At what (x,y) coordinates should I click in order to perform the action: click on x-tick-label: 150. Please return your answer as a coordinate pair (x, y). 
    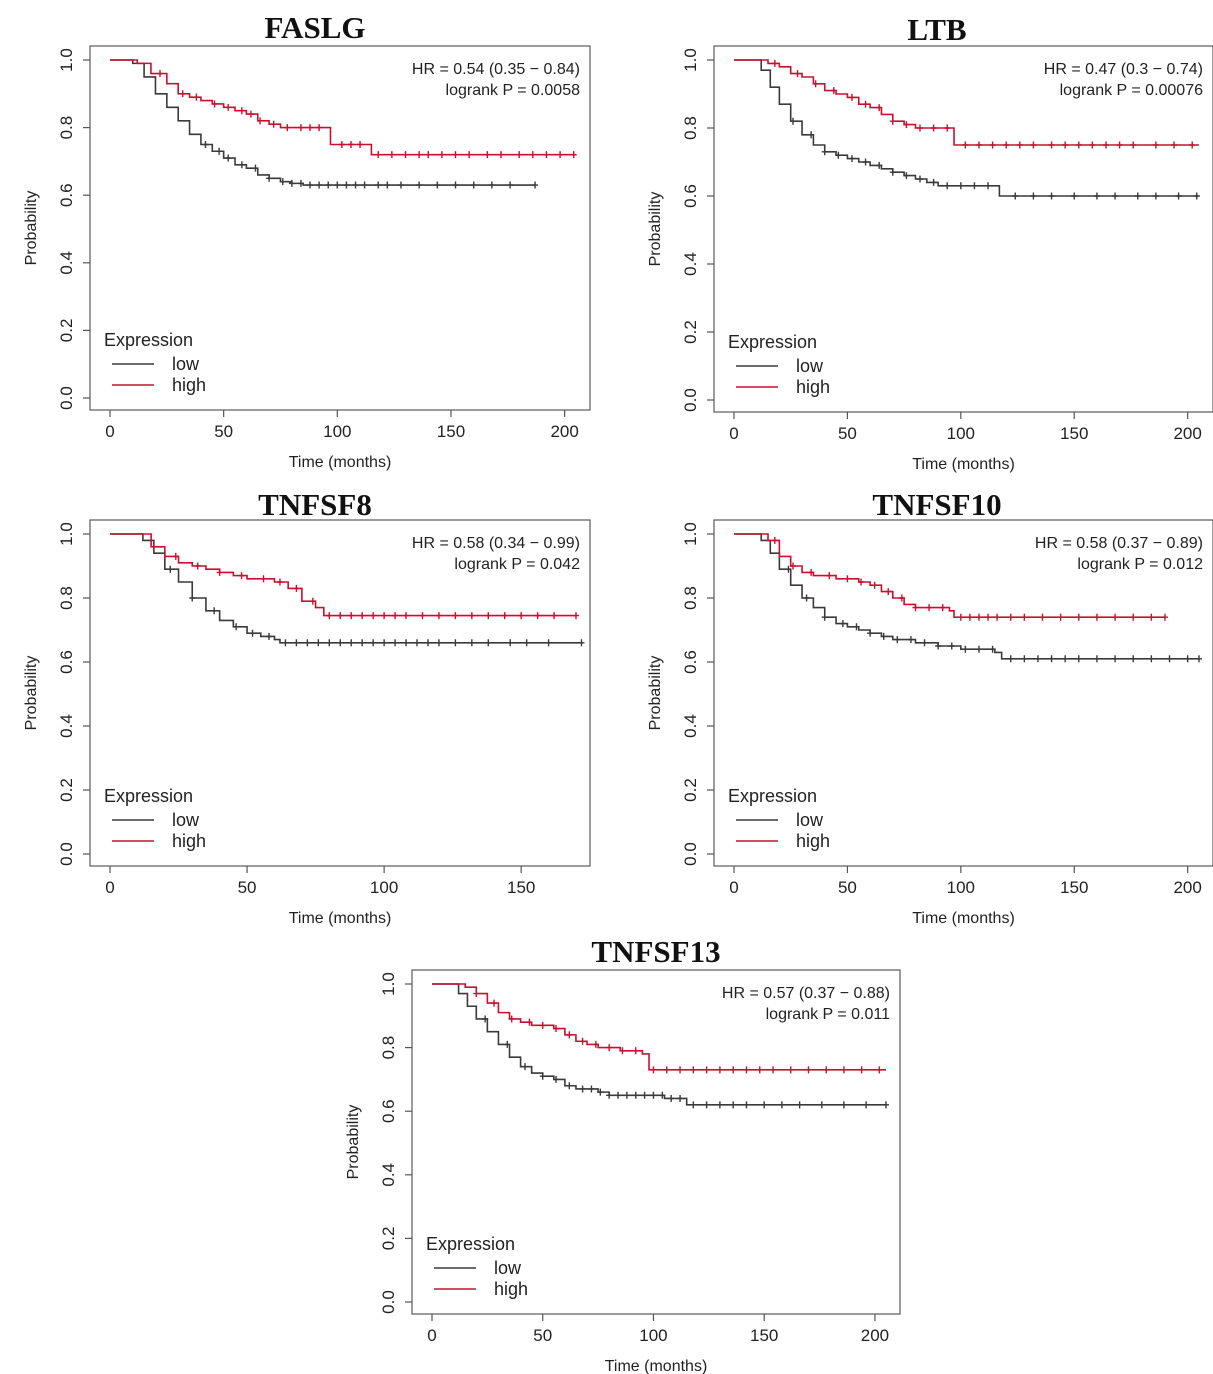
    Looking at the image, I should click on (1074, 887).